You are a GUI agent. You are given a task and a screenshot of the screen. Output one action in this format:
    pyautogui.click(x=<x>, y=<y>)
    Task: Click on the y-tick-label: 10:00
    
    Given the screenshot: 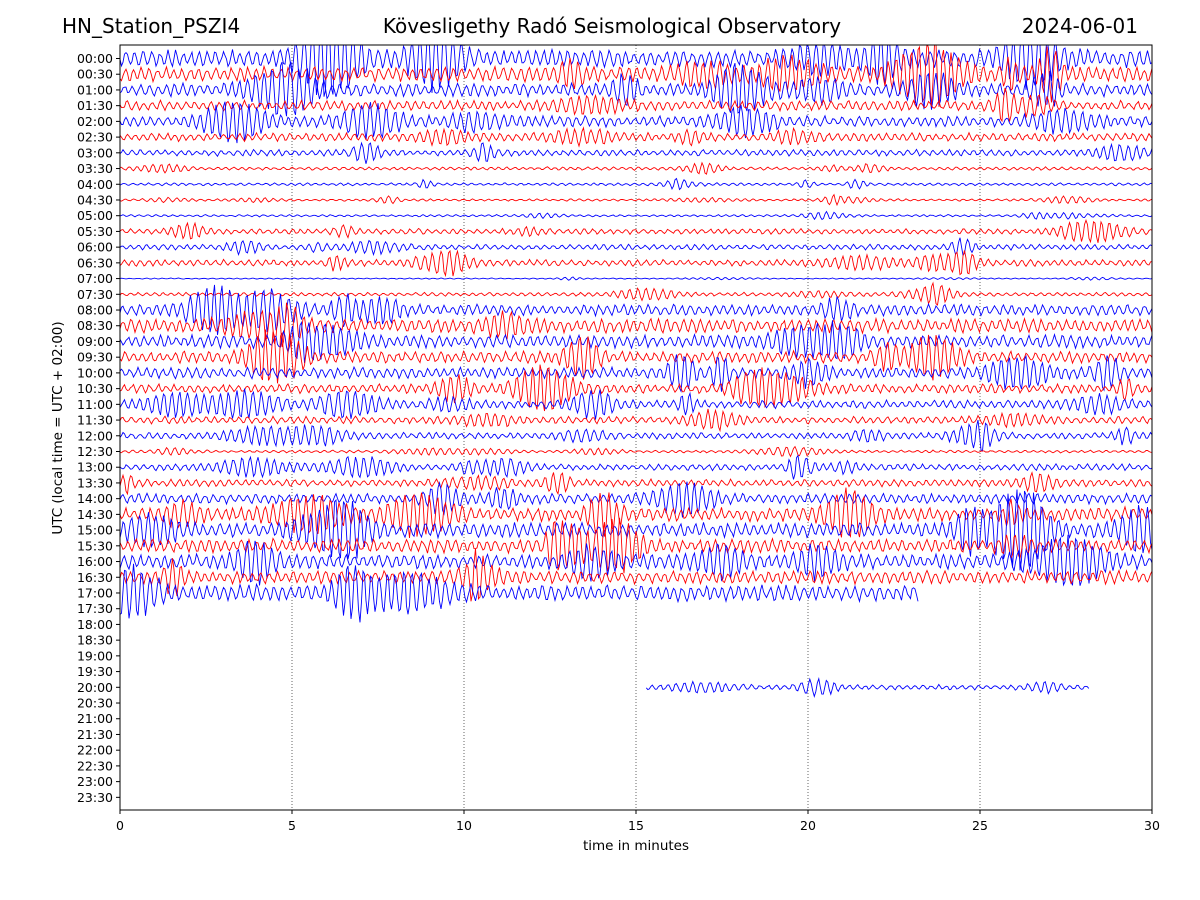 What is the action you would take?
    pyautogui.click(x=95, y=372)
    